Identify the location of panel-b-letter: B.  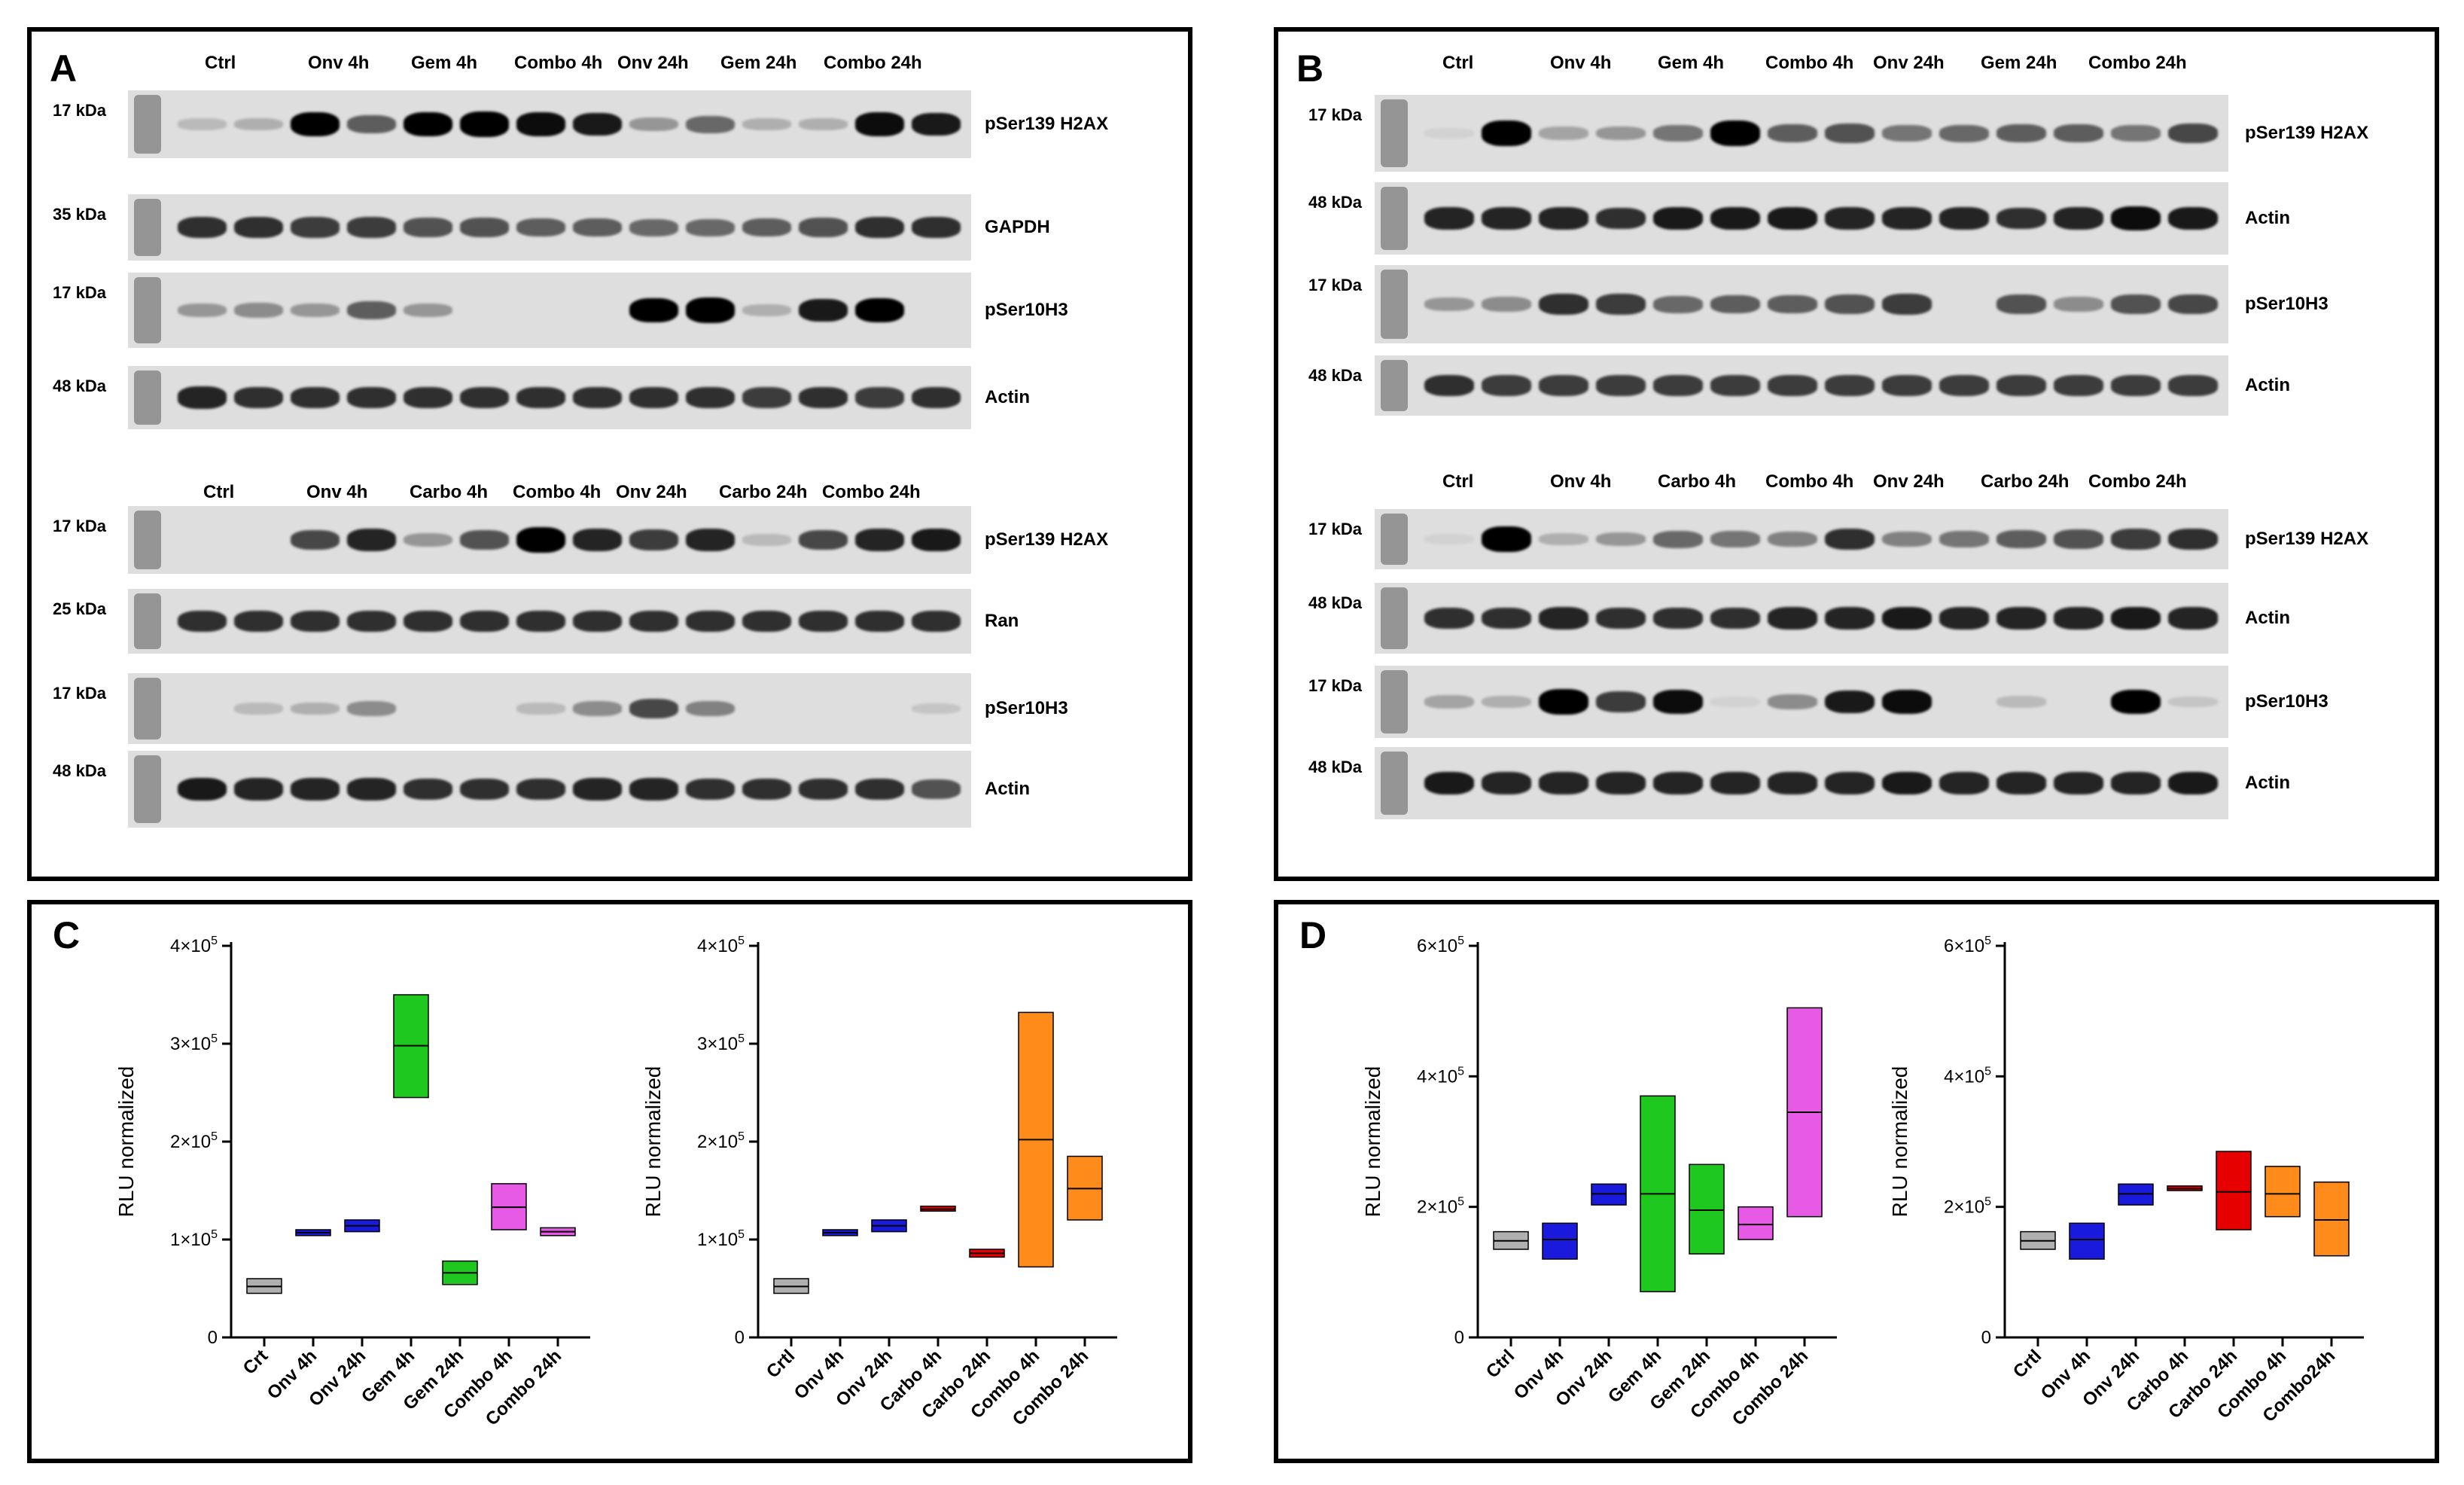
(1310, 68).